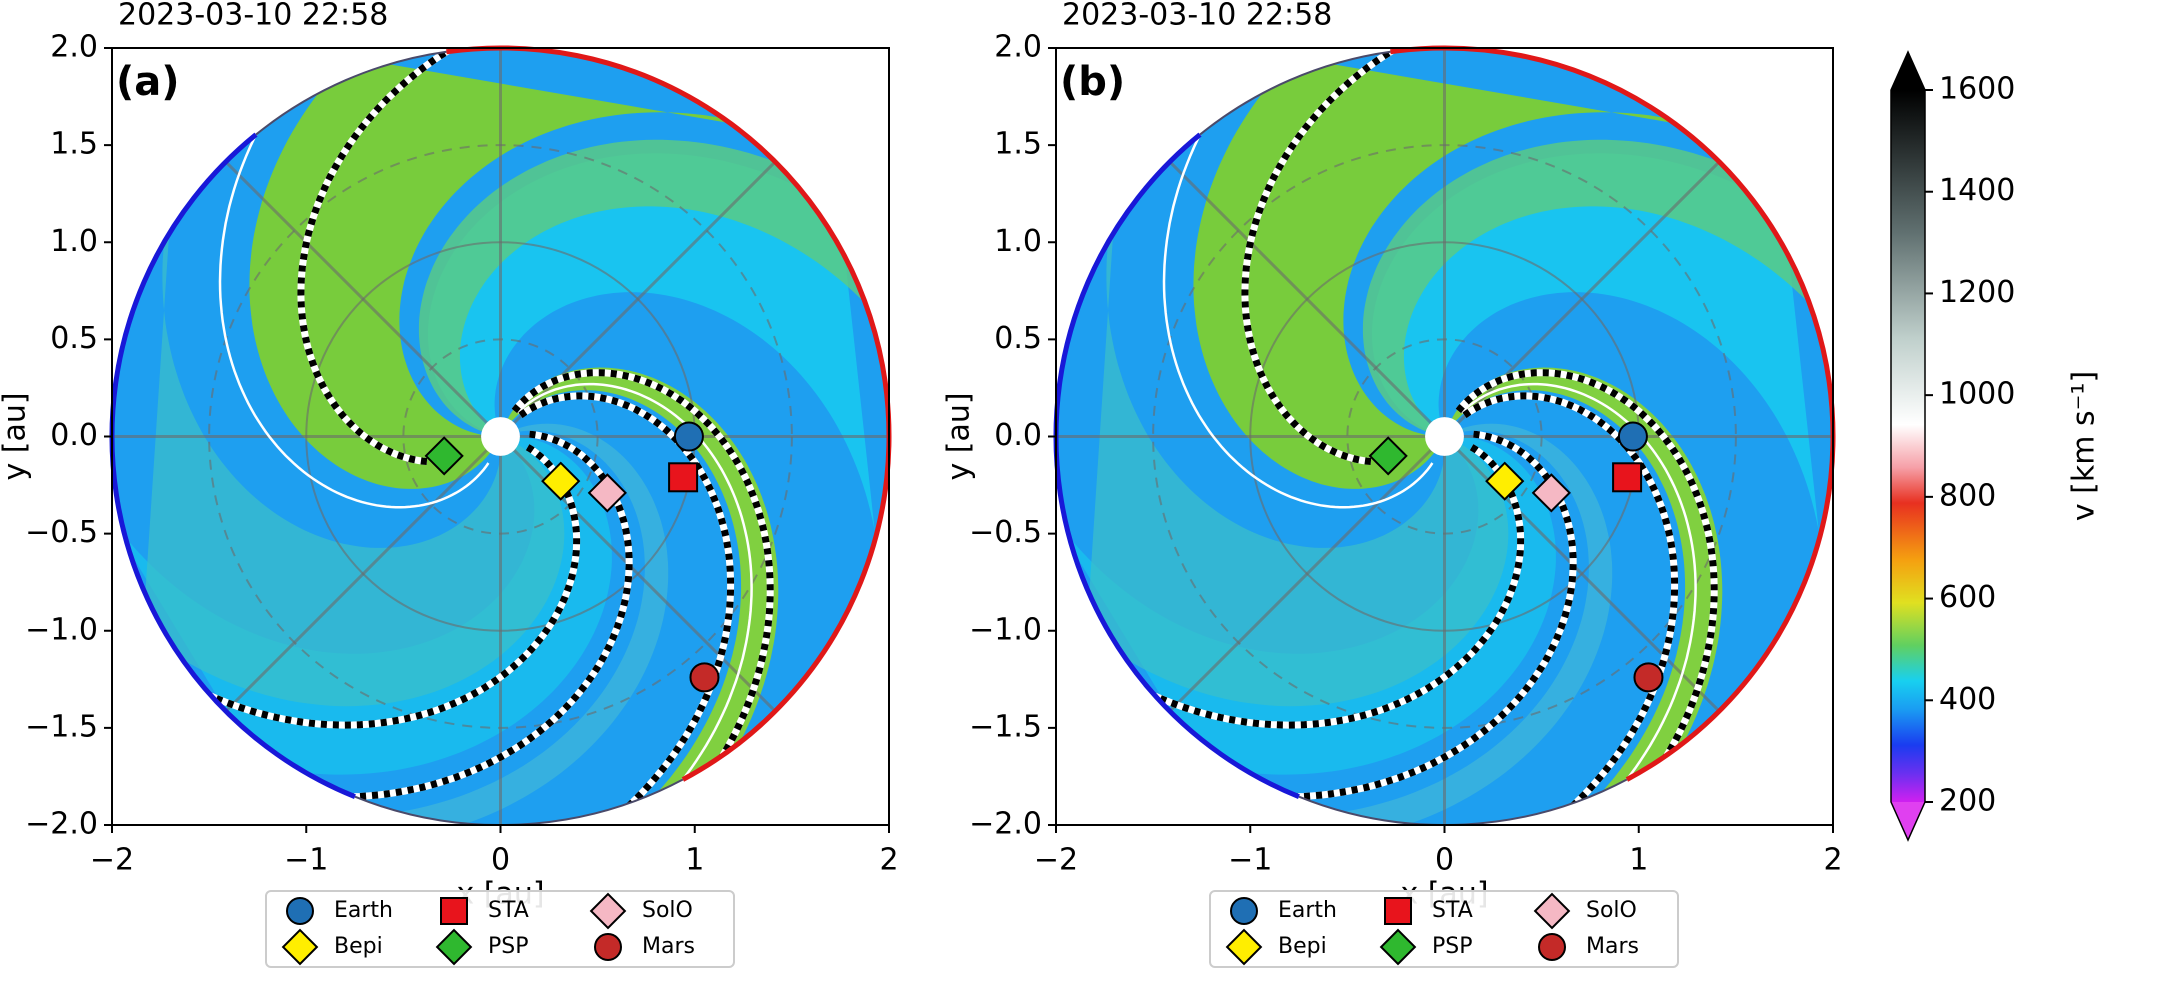 The width and height of the screenshot is (2160, 992). I want to click on colorbar-tick-label: 1600, so click(1977, 89).